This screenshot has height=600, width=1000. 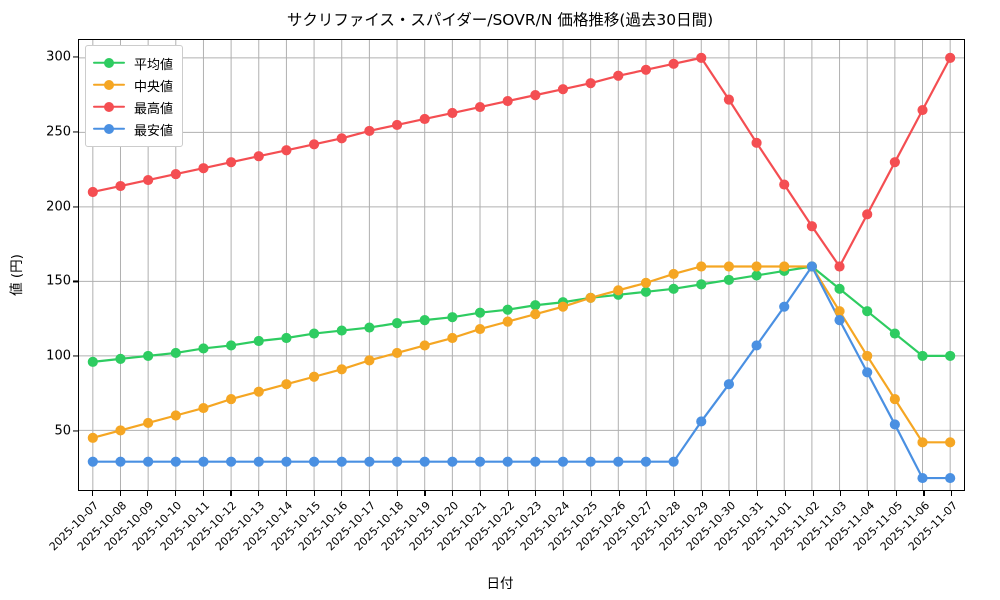 I want to click on legend-label: 平均値, so click(x=154, y=65).